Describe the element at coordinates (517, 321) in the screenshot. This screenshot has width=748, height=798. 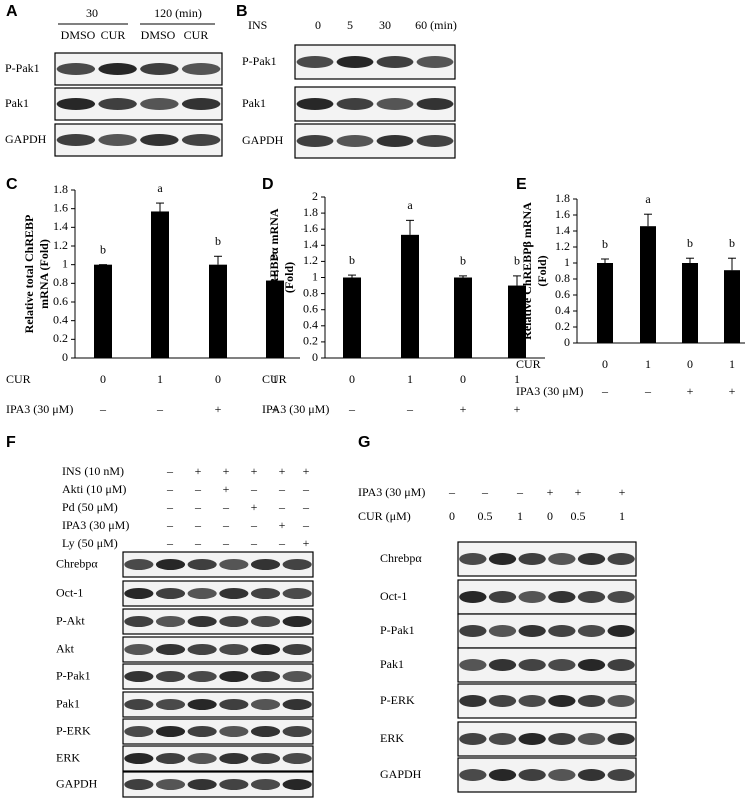
I see `bar` at that location.